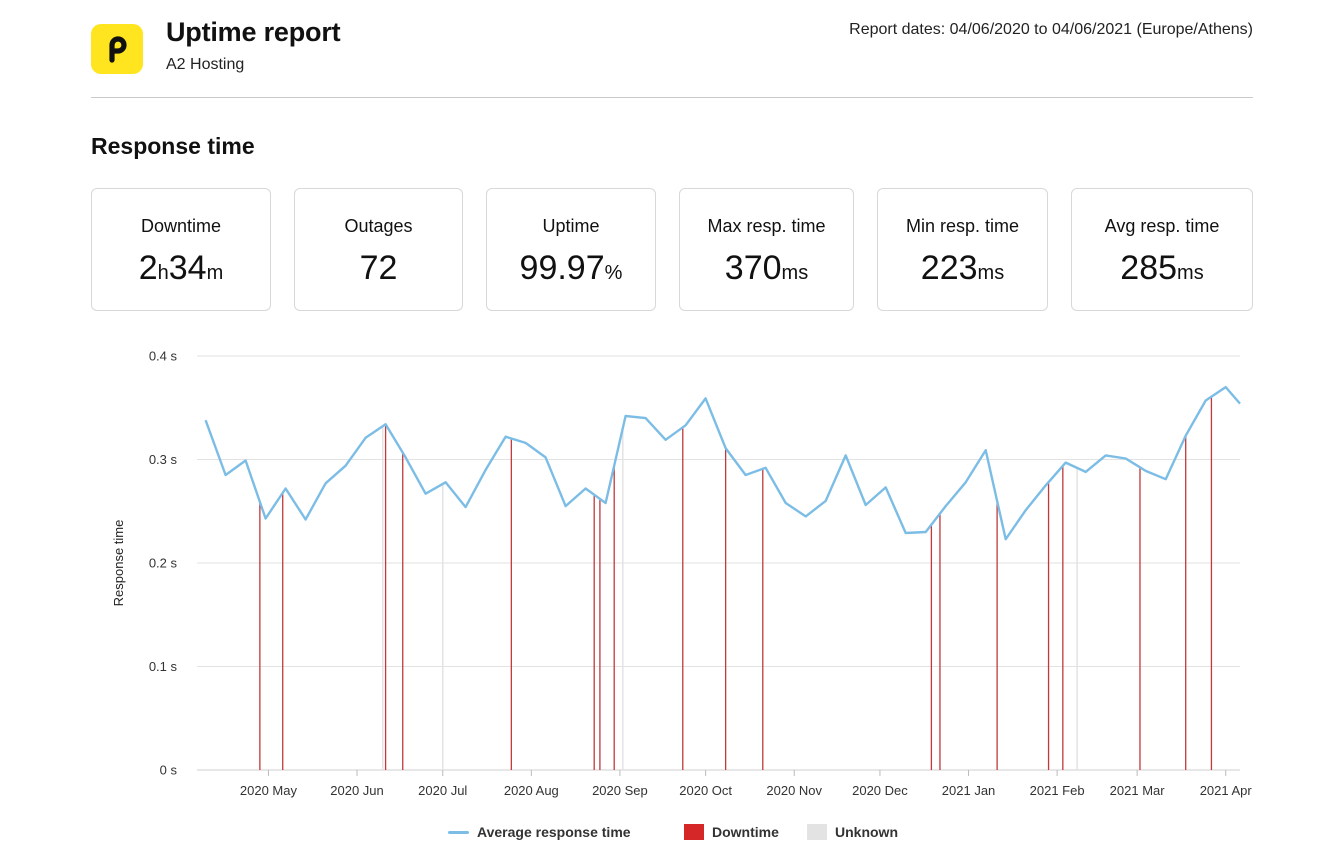 This screenshot has height=850, width=1332. Describe the element at coordinates (731, 832) in the screenshot. I see `legend-item-downtime: Downtime` at that location.